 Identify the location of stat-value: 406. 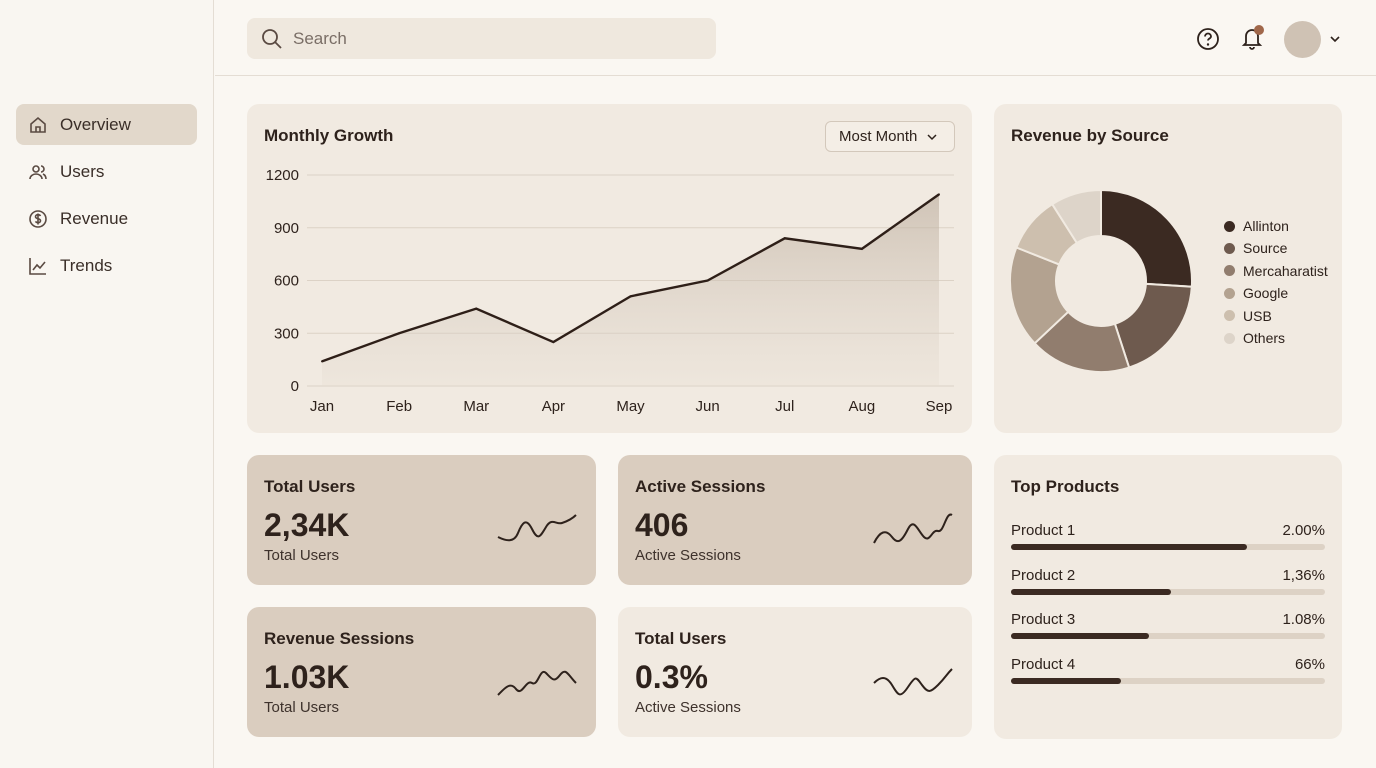
(662, 525).